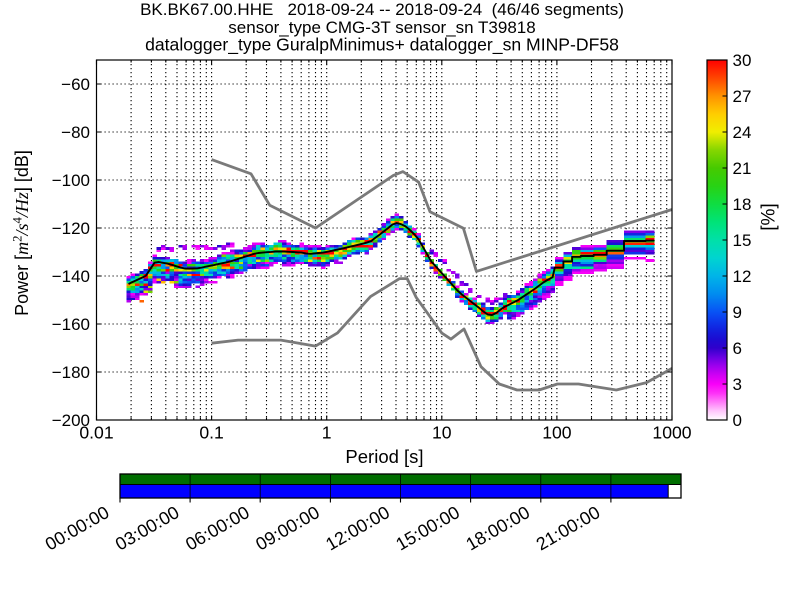  I want to click on svg-text: −180, so click(71, 372).